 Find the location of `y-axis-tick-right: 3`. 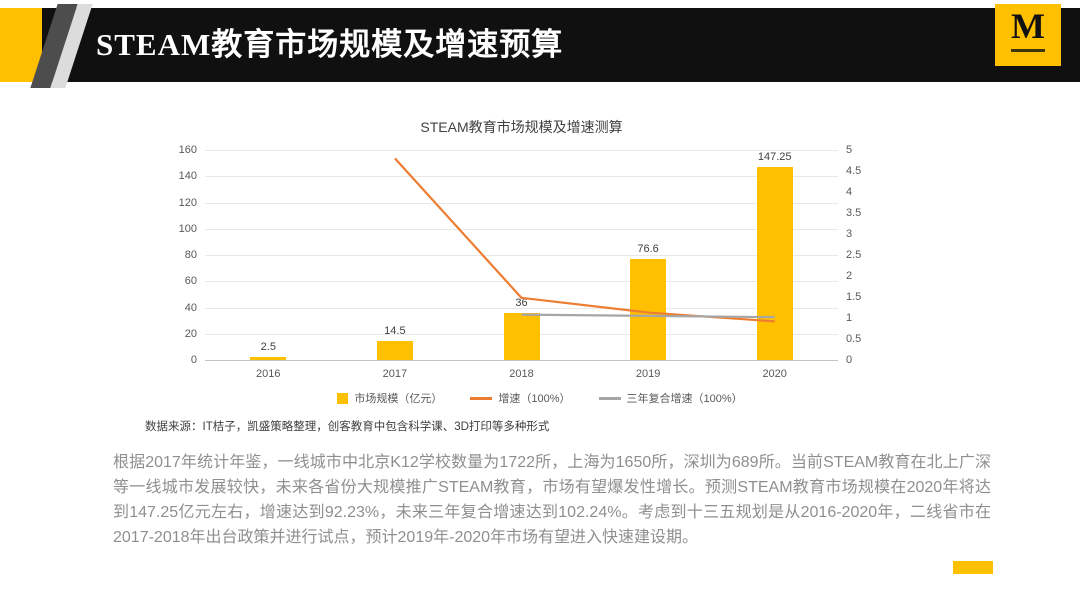

y-axis-tick-right: 3 is located at coordinates (849, 234).